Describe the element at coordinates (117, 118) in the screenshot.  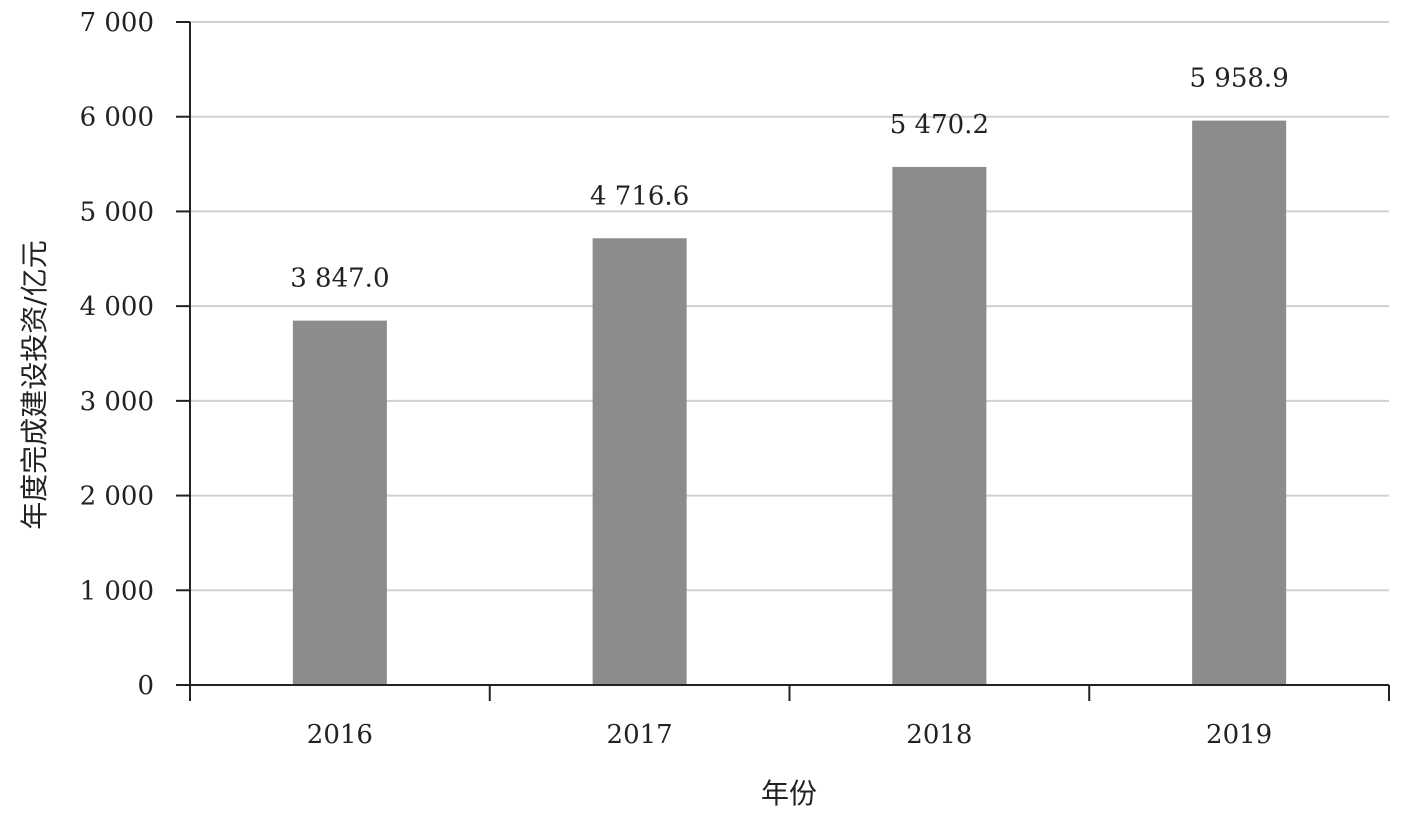
I see `y-tick-label: 6 000` at that location.